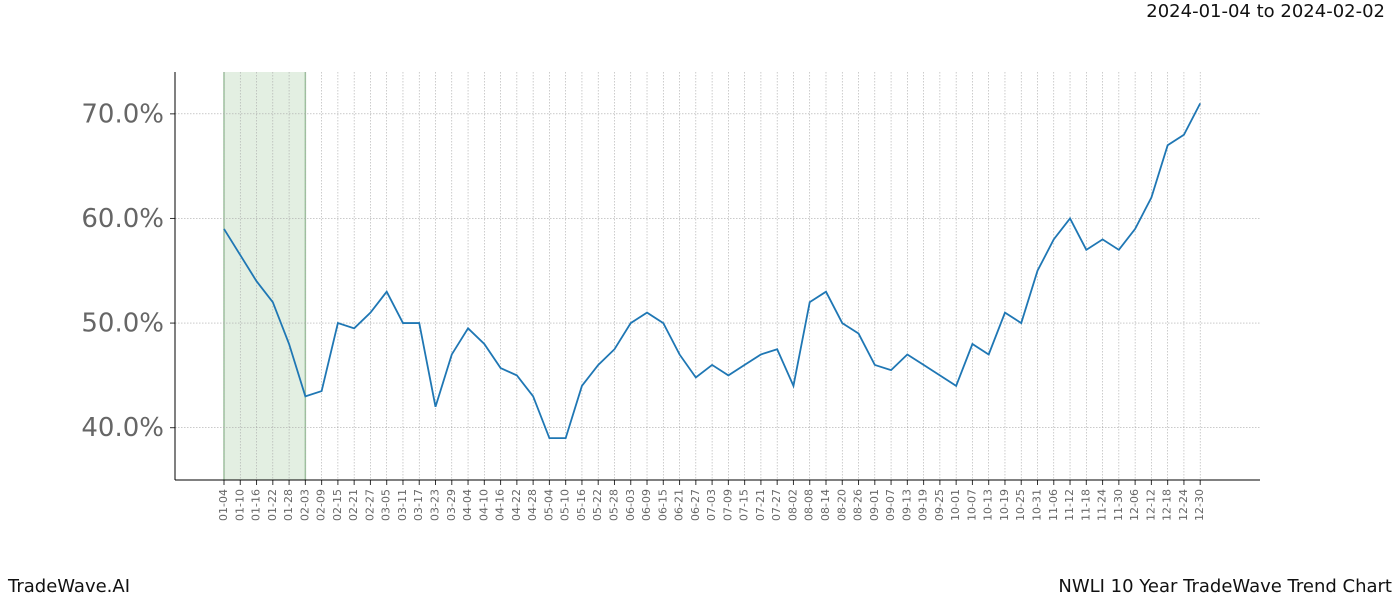 This screenshot has height=604, width=1400. Describe the element at coordinates (256, 505) in the screenshot. I see `x-tick-label: 01-16` at that location.